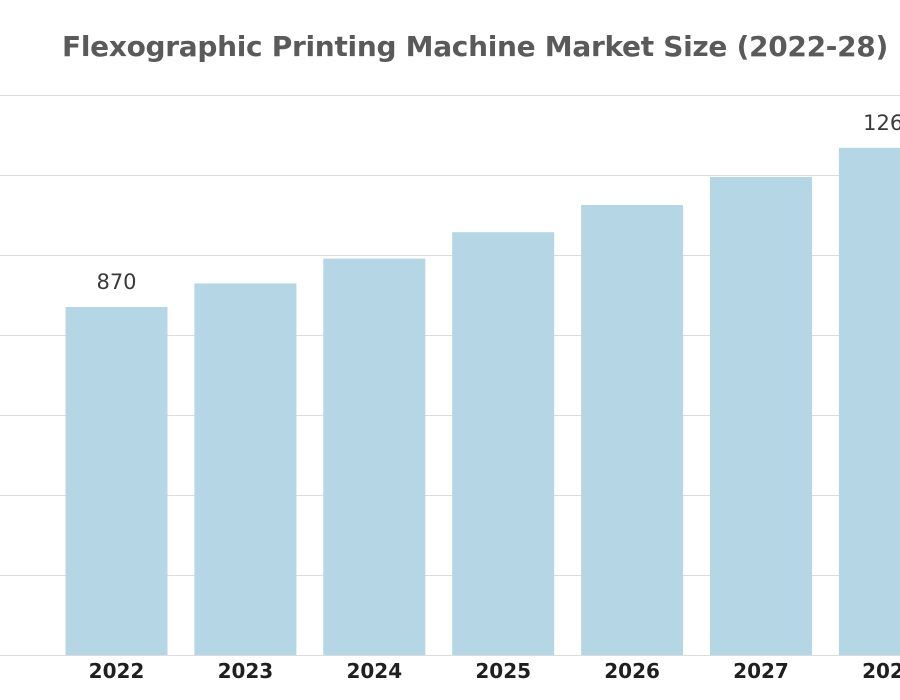 This screenshot has height=700, width=900. Describe the element at coordinates (116, 481) in the screenshot. I see `bar-2022` at that location.